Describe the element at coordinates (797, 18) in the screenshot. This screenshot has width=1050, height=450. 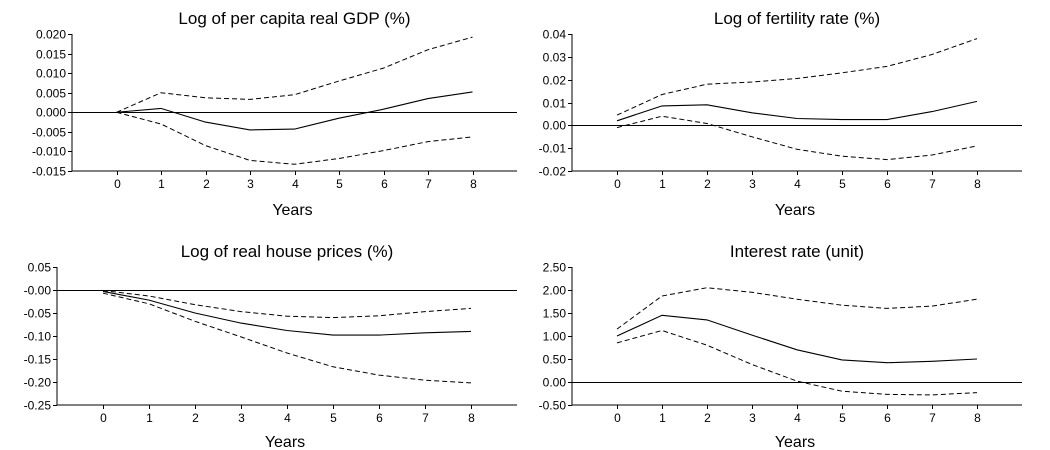
I see `chart-title: Log of fertility rate (%)` at that location.